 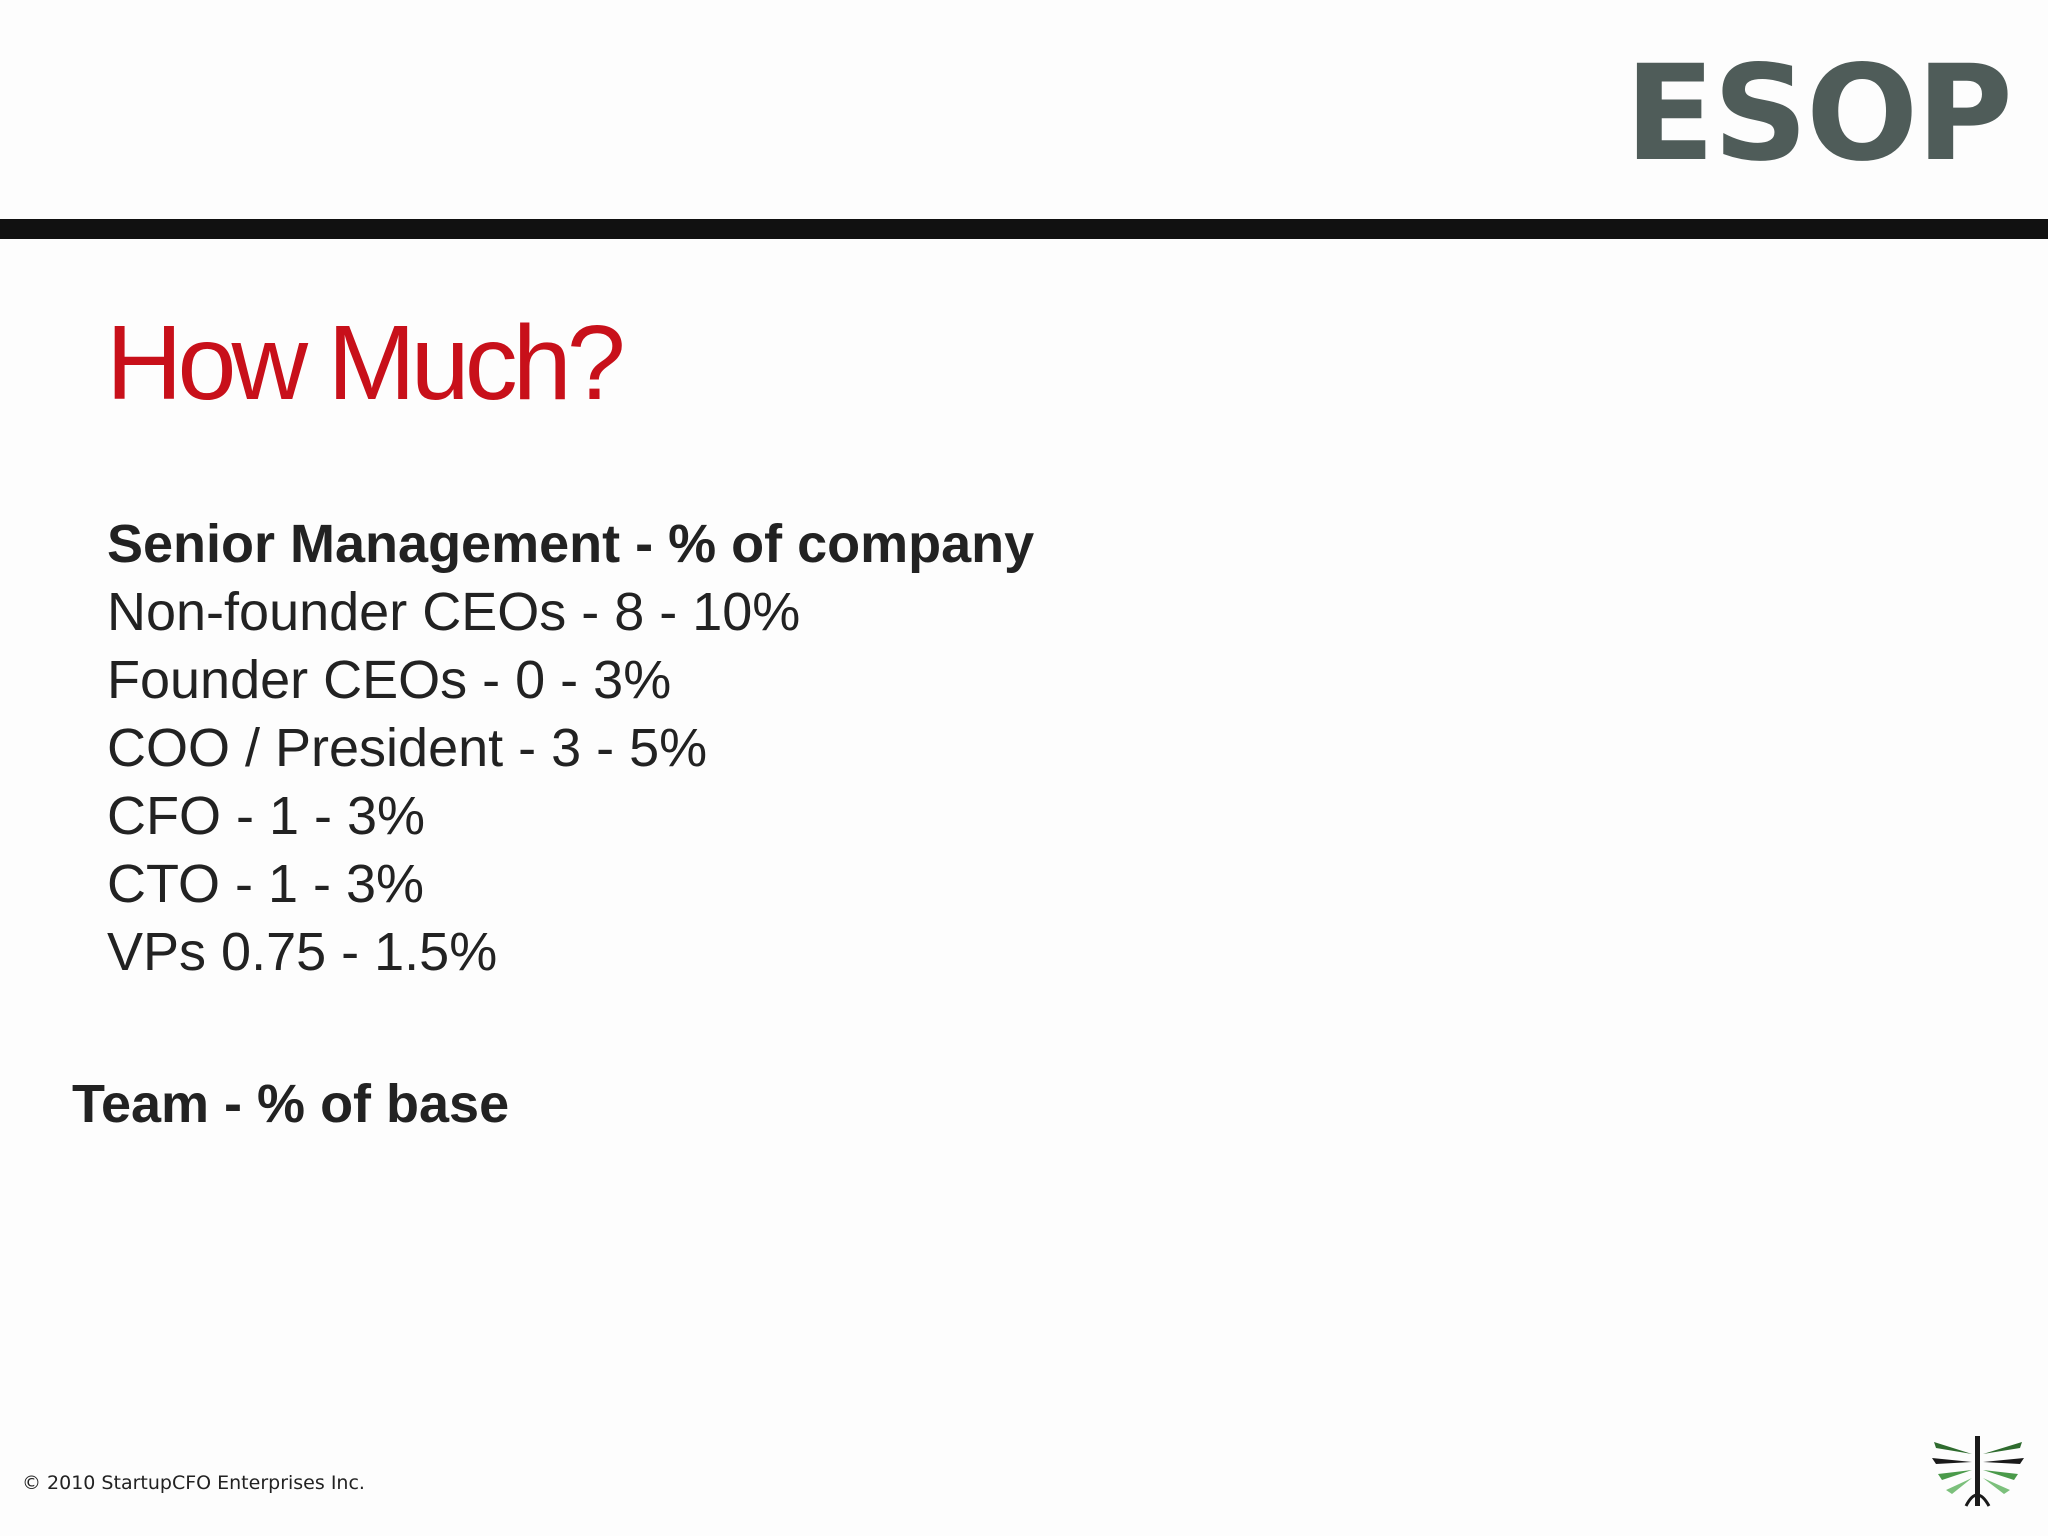 I want to click on slide-heading: How Much?, so click(x=366, y=363).